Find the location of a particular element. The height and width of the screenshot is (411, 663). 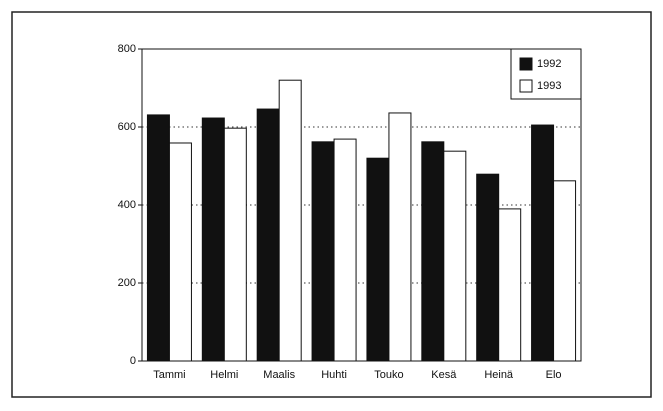

x-tick-label: Maalis is located at coordinates (279, 375).